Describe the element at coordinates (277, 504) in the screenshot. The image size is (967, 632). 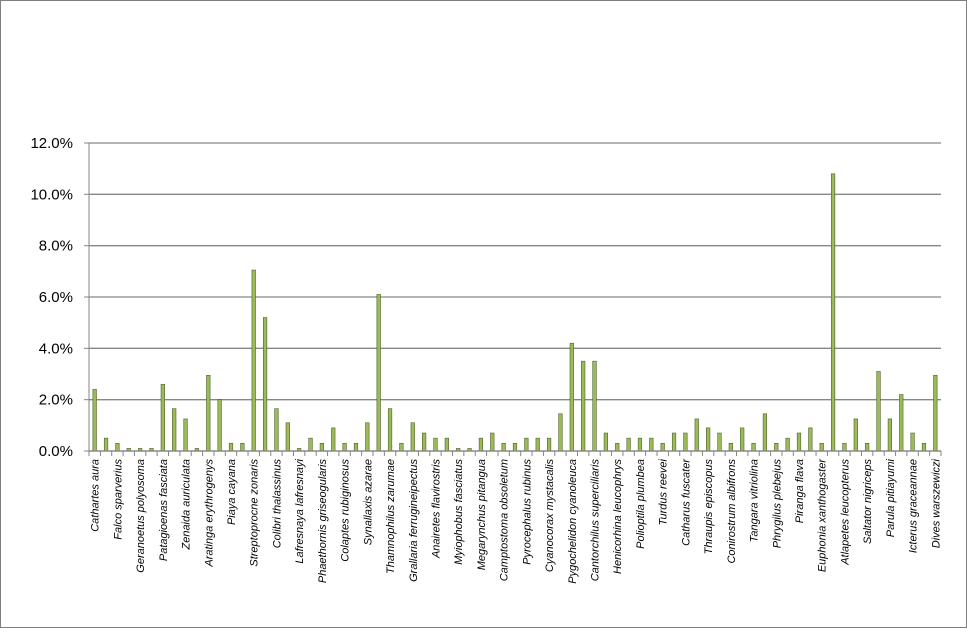
I see `x-tick-label: Colibri thalassinus` at that location.